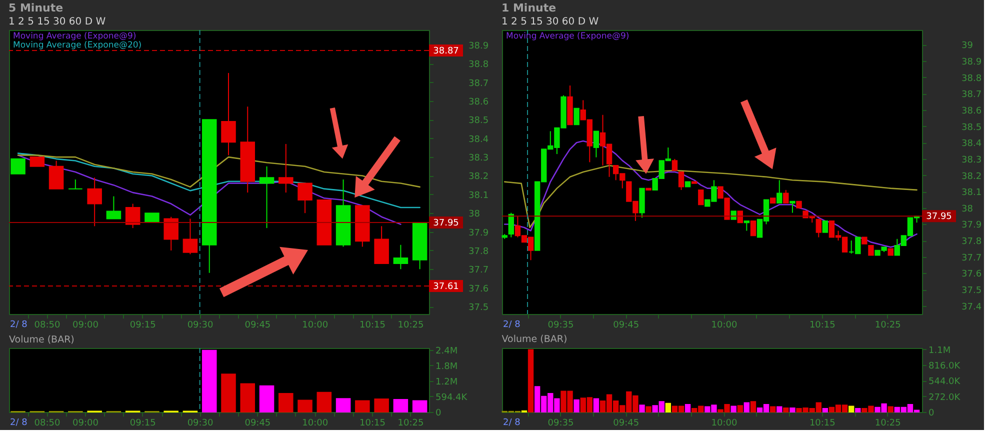  I want to click on y-tick-label: 37.4, so click(972, 307).